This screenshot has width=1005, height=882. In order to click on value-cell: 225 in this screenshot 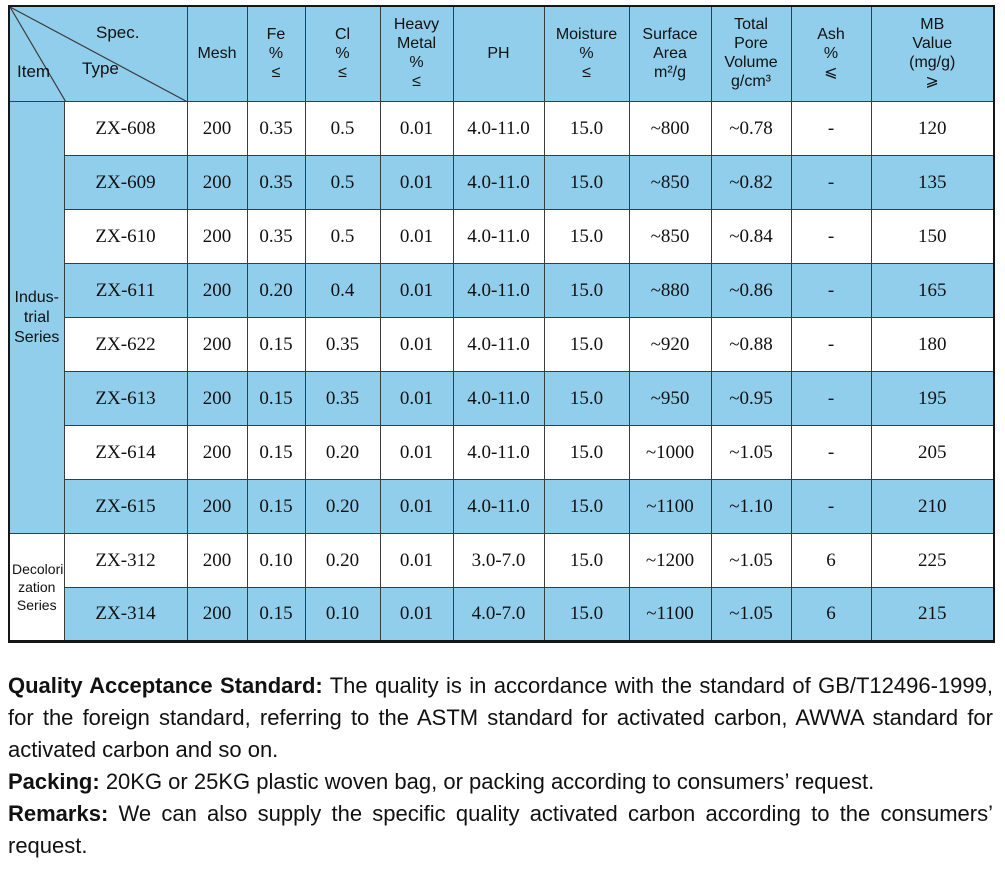, I will do `click(932, 561)`.